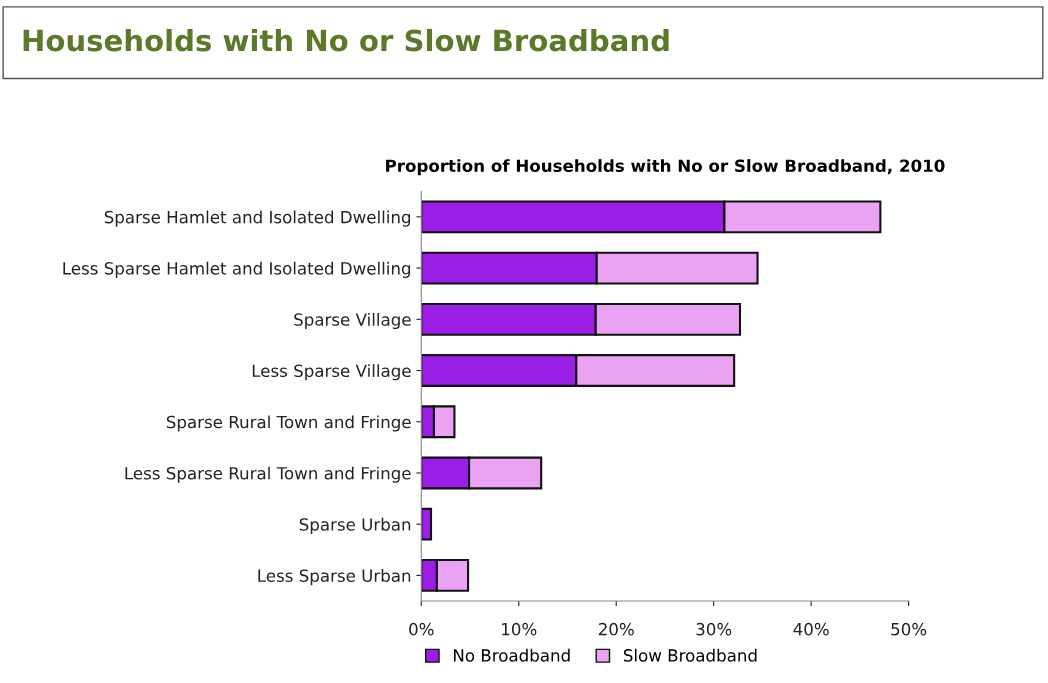 This screenshot has width=1048, height=683. I want to click on y-tick-label: Sparse Urban, so click(355, 525).